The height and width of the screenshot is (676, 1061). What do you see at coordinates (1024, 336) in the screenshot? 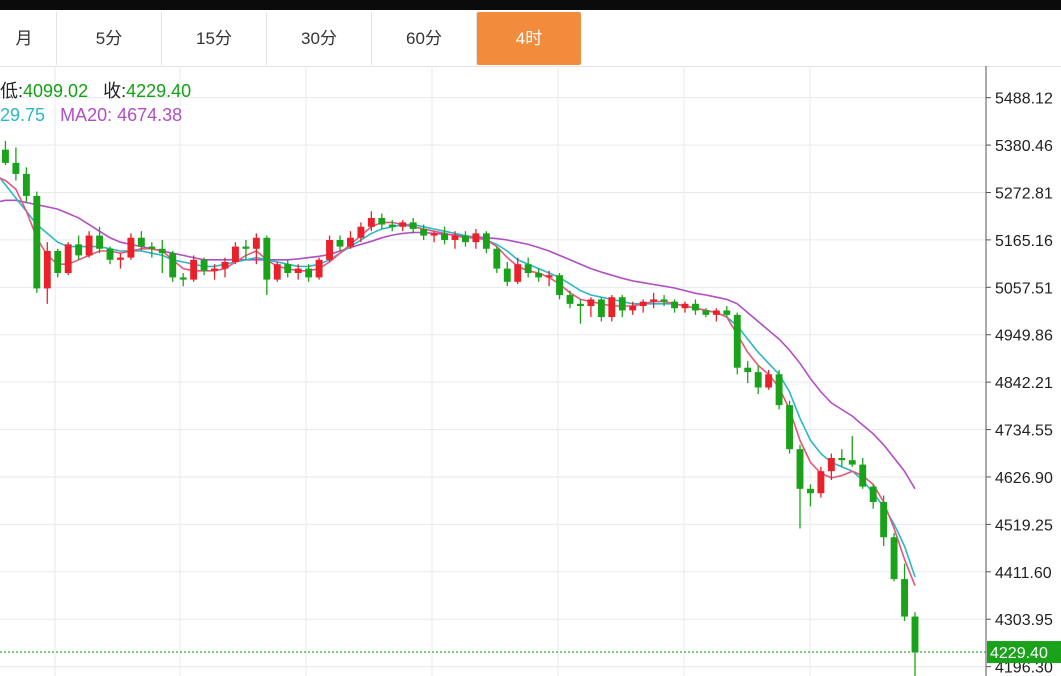
I see `y-tick-label: 4949.86` at bounding box center [1024, 336].